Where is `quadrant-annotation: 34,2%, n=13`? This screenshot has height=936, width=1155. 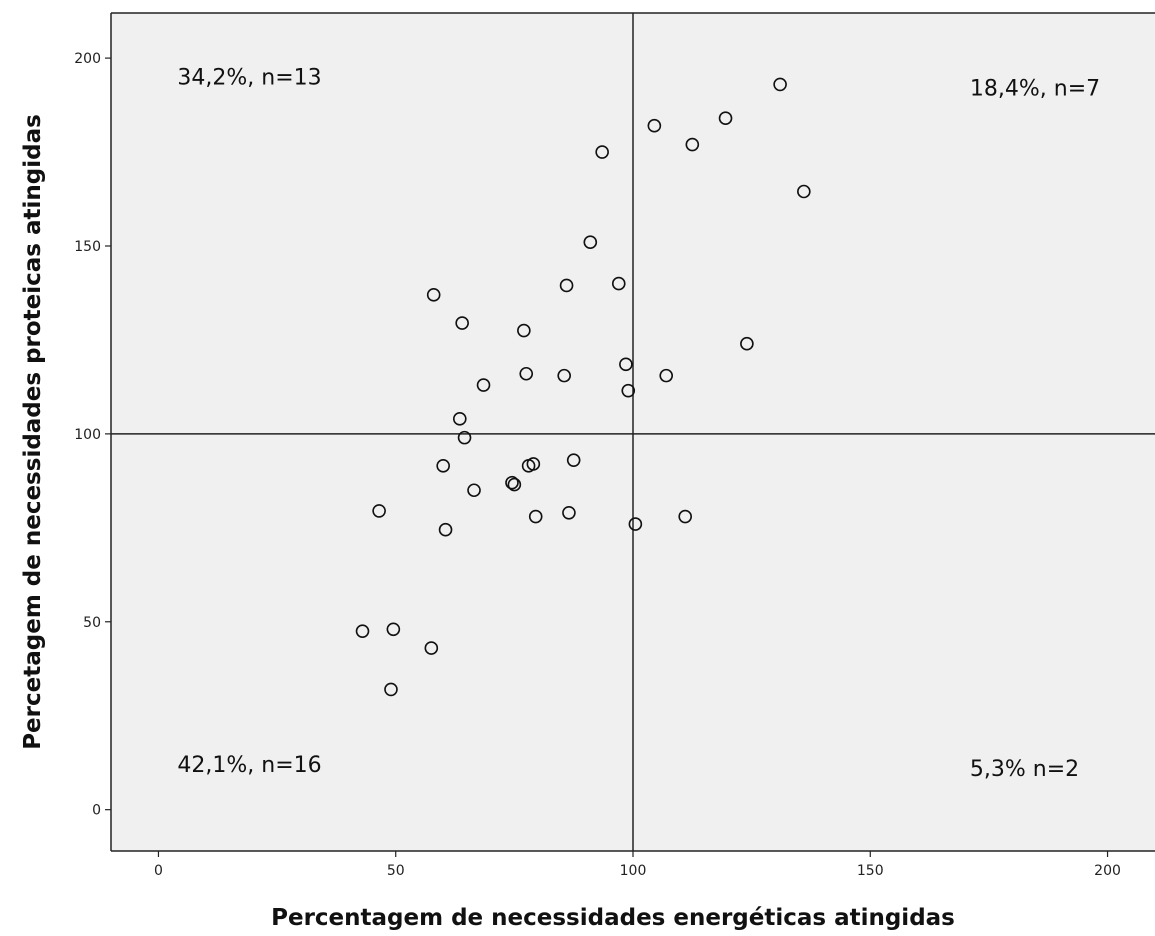 quadrant-annotation: 34,2%, n=13 is located at coordinates (249, 77).